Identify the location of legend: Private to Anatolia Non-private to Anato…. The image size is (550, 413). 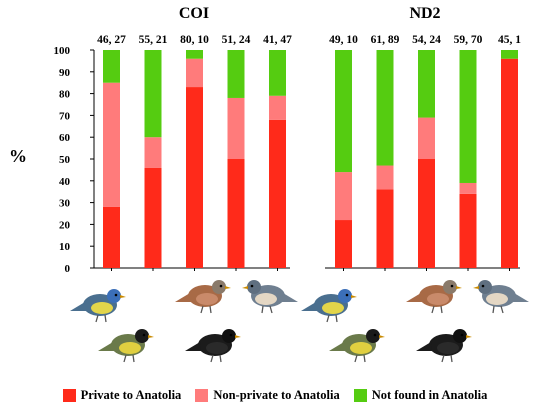
(275, 395).